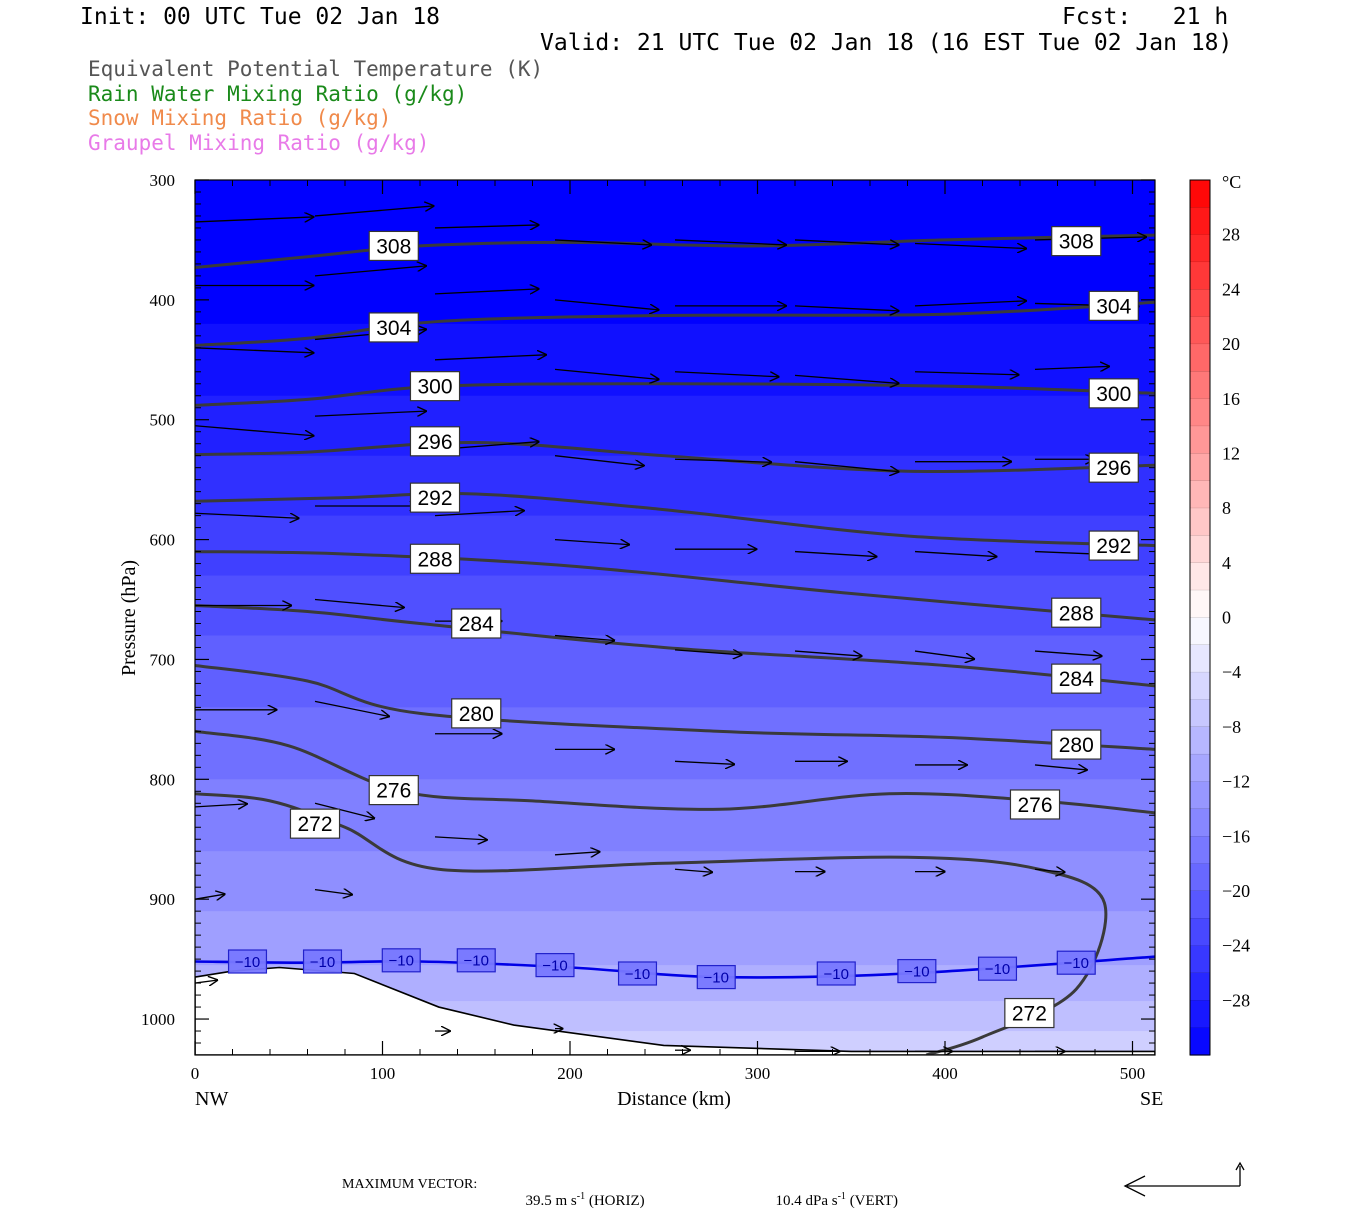 This screenshot has height=1209, width=1350. What do you see at coordinates (259, 143) in the screenshot?
I see `legend-graupel: Graupel Mixing Ratio (g/kg)` at bounding box center [259, 143].